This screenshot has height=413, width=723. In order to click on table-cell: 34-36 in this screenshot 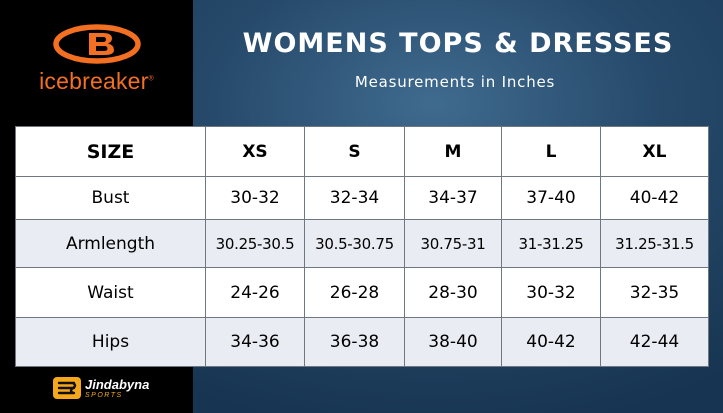, I will do `click(255, 342)`.